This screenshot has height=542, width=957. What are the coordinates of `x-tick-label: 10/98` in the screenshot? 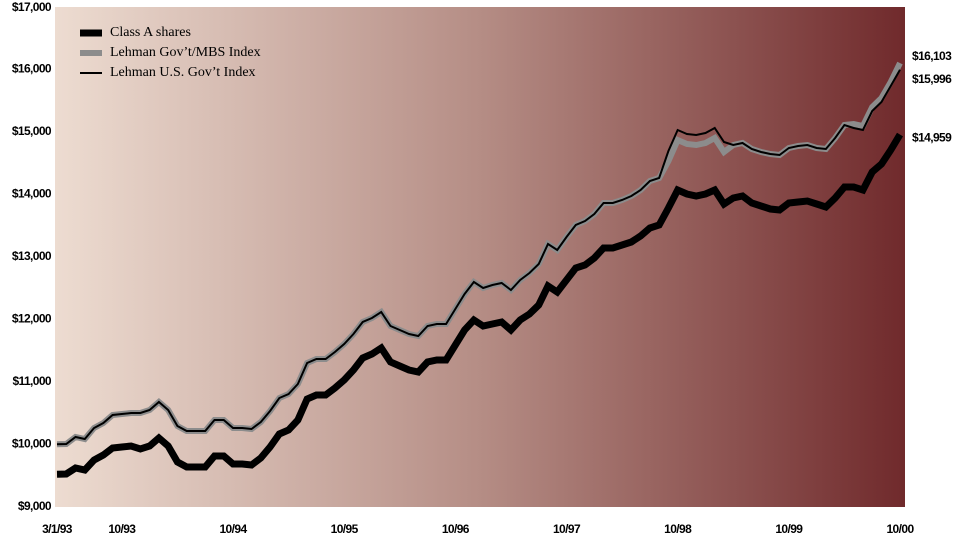 It's located at (678, 529).